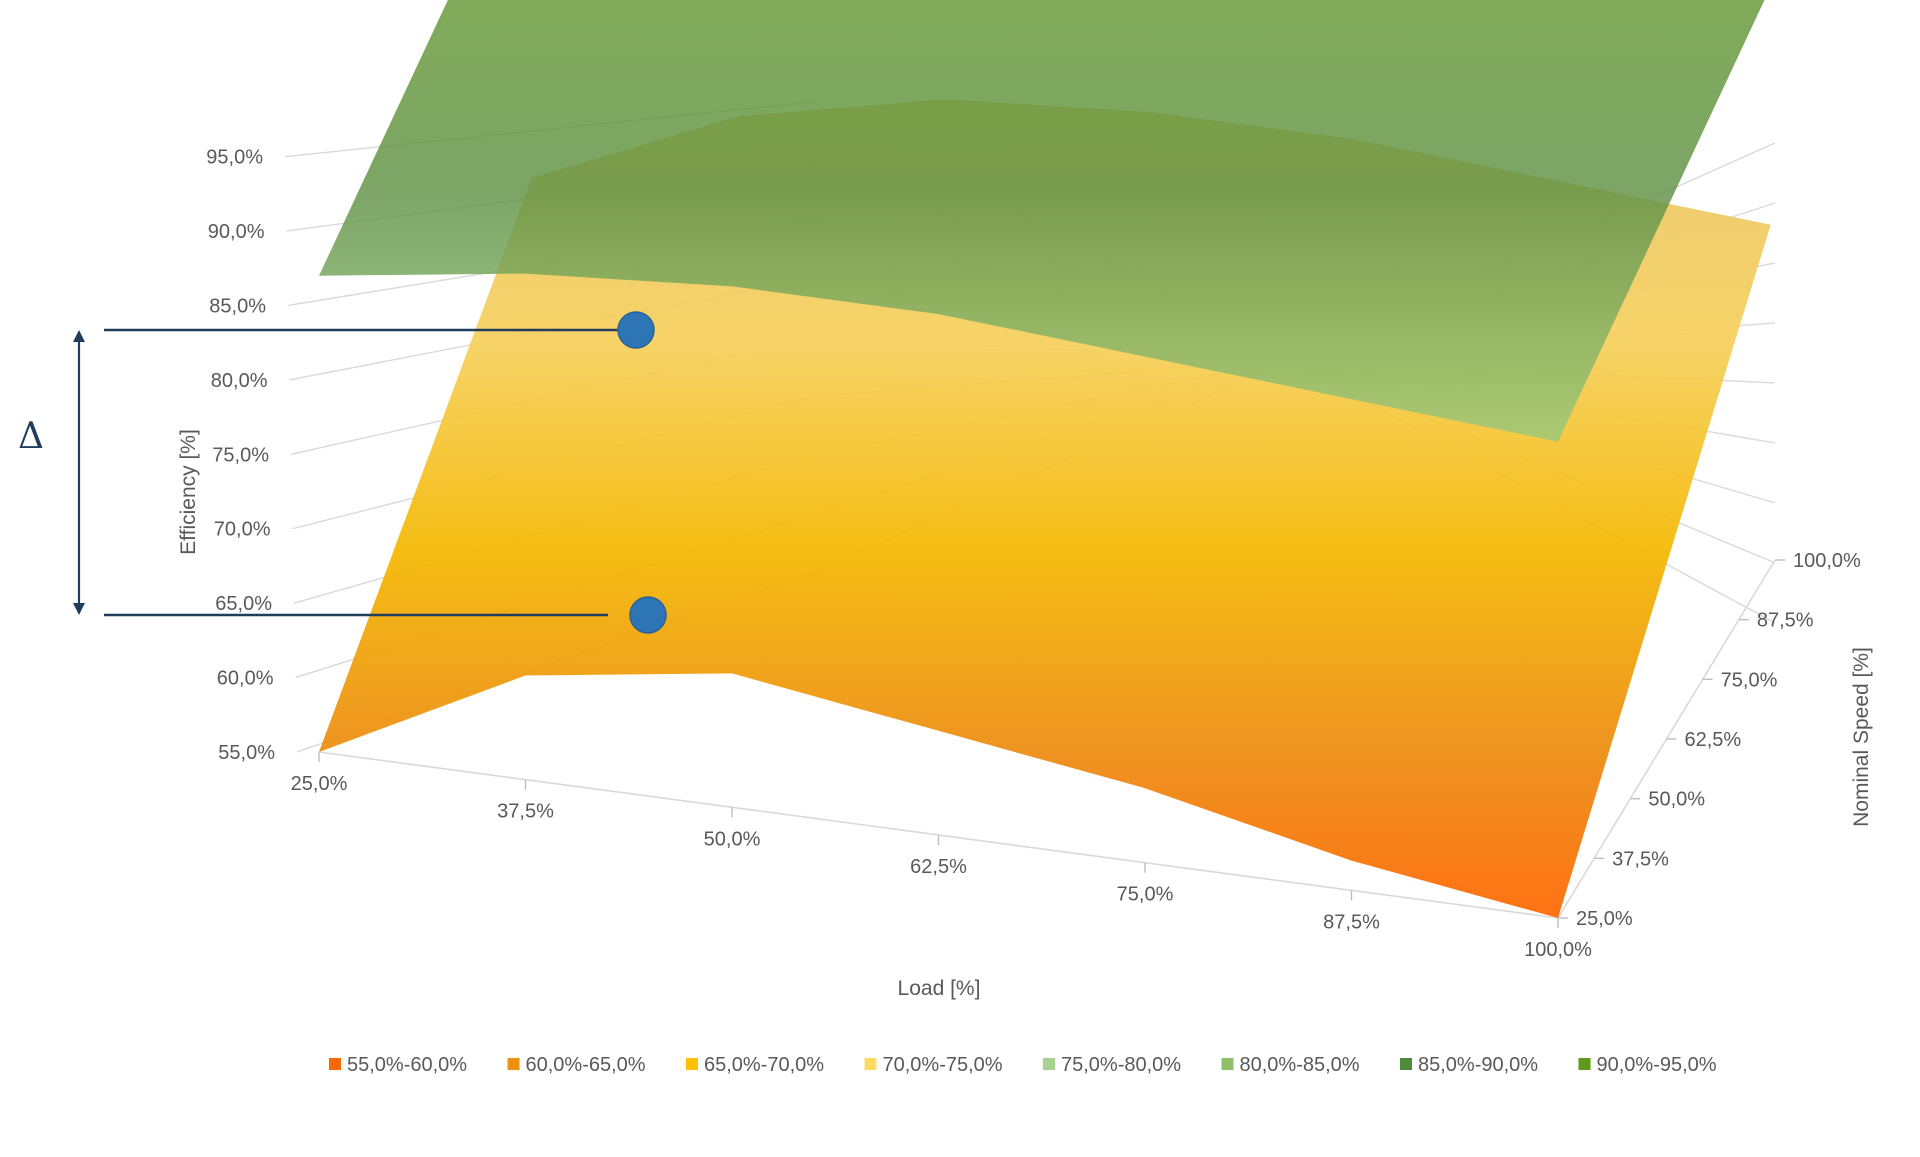 Image resolution: width=1920 pixels, height=1157 pixels. Describe the element at coordinates (732, 839) in the screenshot. I see `x-tick-label: 50,0%` at that location.